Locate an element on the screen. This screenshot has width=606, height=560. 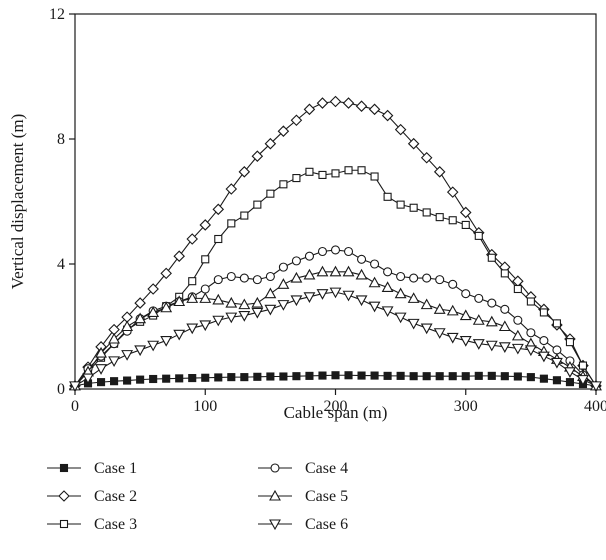
legend-marker is located at coordinates (64, 468).